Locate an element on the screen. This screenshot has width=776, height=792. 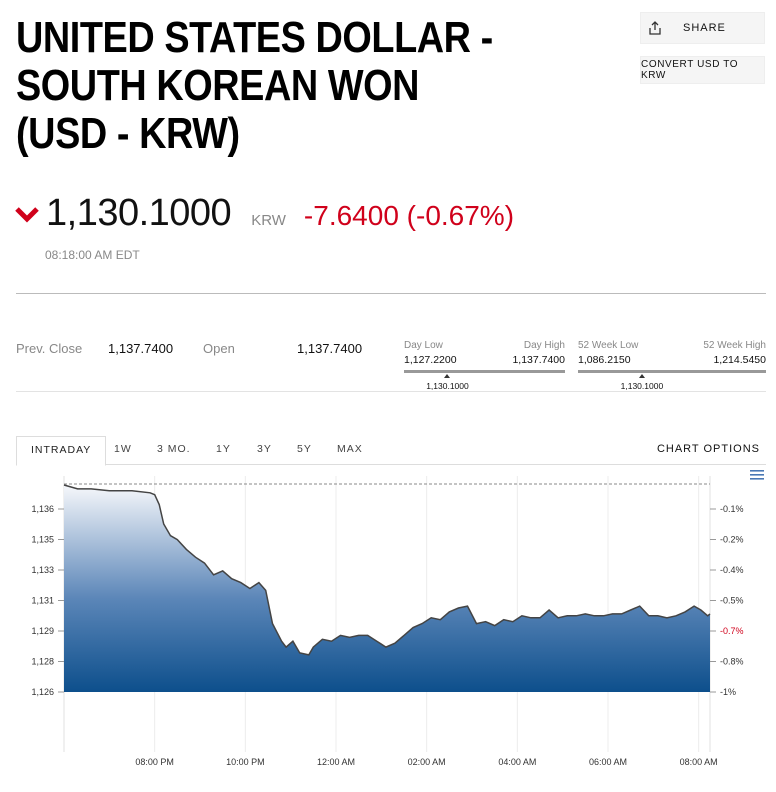
quote-row: 1,130.1000 KRW -7.6400 (-0.67%) is located at coordinates (264, 213).